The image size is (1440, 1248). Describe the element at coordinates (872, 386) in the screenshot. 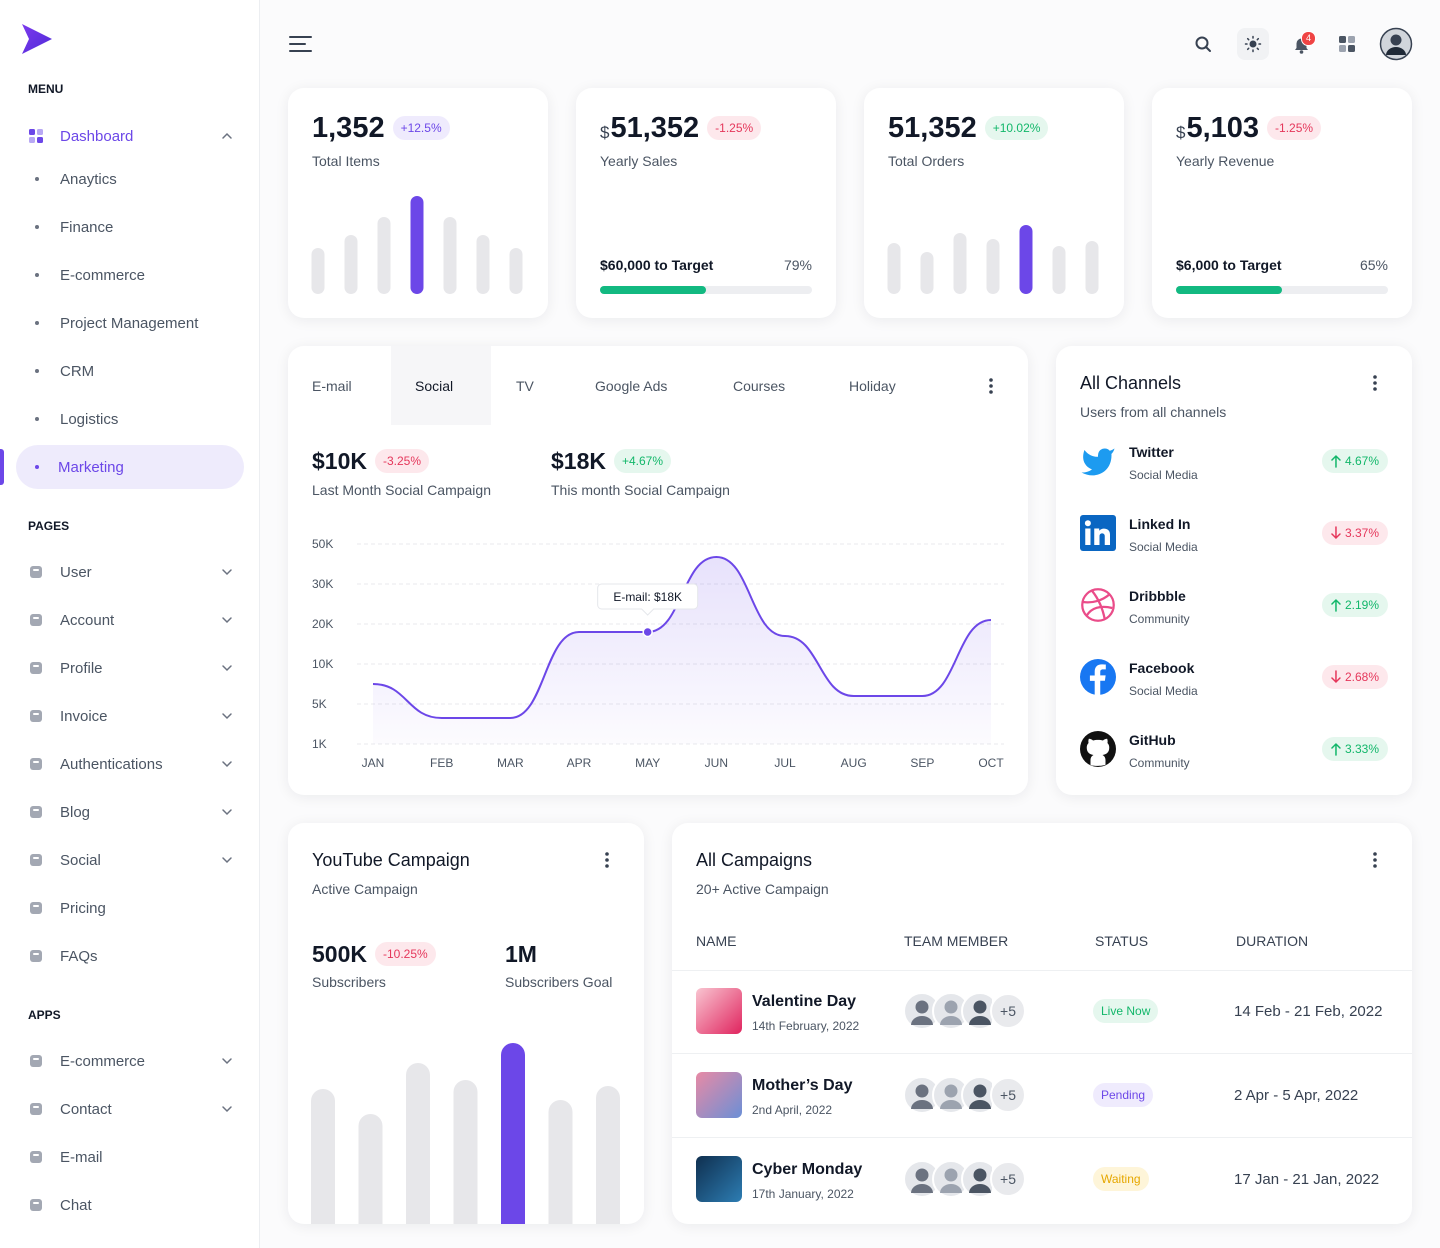

I see `tab: Holiday` at that location.